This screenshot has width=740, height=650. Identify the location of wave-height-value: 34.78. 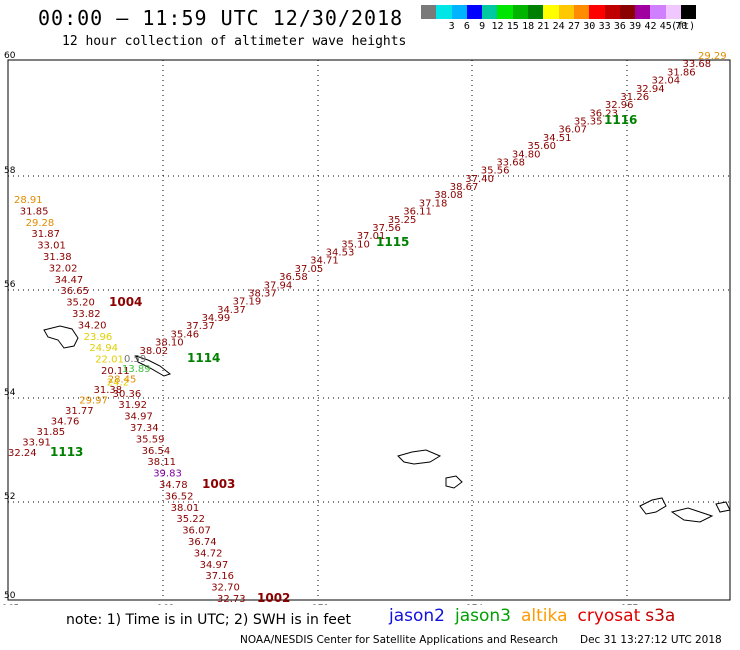
(173, 485).